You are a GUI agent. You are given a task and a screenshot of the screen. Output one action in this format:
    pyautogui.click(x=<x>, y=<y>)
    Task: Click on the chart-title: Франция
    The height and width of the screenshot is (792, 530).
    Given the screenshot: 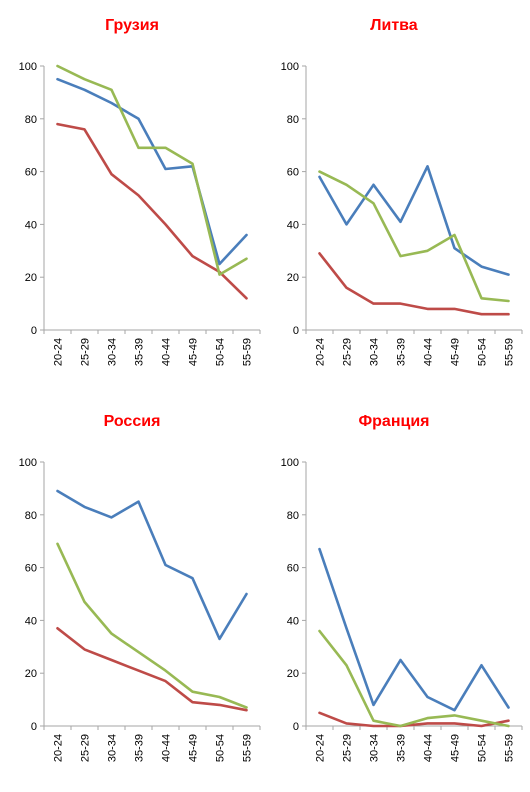 What is the action you would take?
    pyautogui.click(x=394, y=421)
    